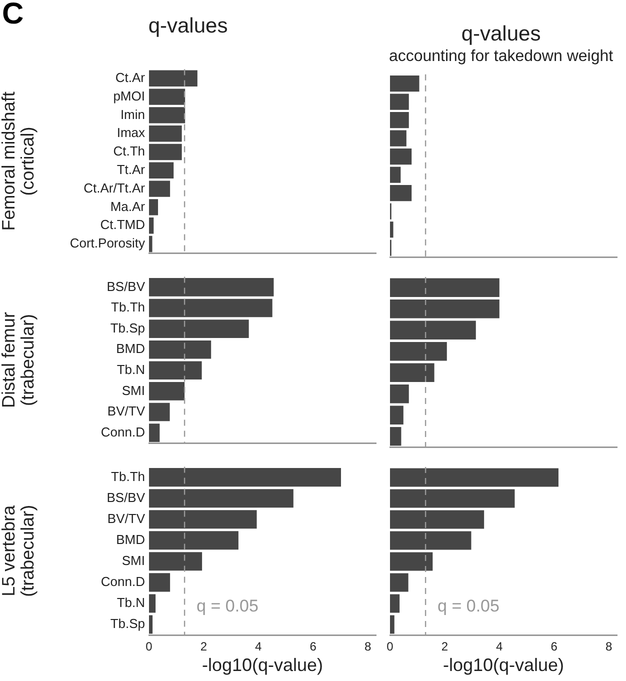  What do you see at coordinates (131, 132) in the screenshot?
I see `y-tick-label: Imax` at bounding box center [131, 132].